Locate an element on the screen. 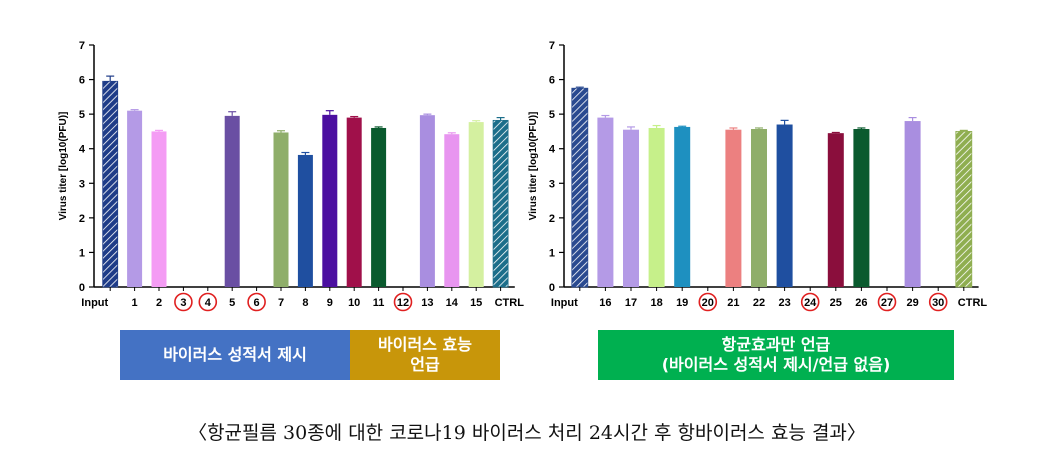 Image resolution: width=1054 pixels, height=469 pixels. x-tick-label: 3 is located at coordinates (183, 303).